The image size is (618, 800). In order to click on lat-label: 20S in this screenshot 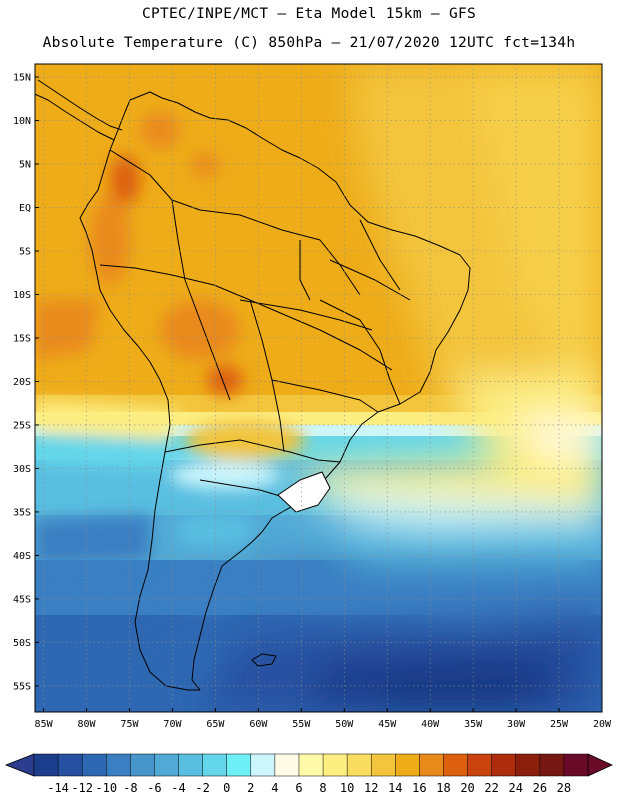, I will do `click(22, 382)`.